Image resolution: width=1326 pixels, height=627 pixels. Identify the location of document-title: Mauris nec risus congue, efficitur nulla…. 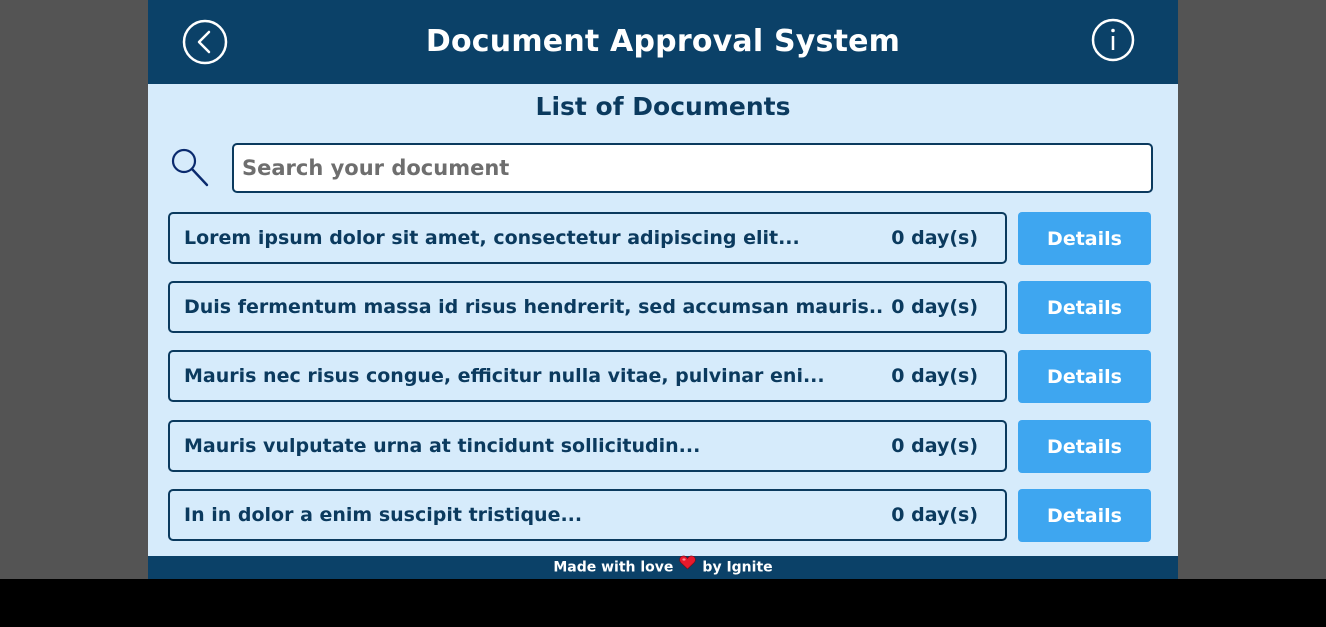
(504, 376).